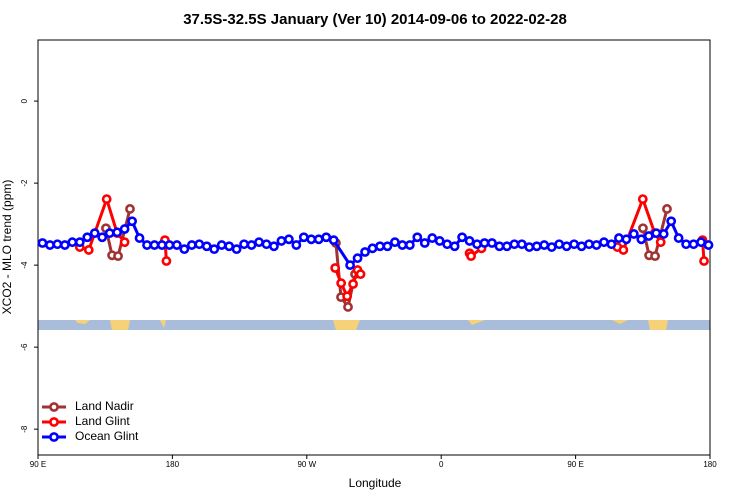  Describe the element at coordinates (374, 325) in the screenshot. I see `map-strip` at that location.